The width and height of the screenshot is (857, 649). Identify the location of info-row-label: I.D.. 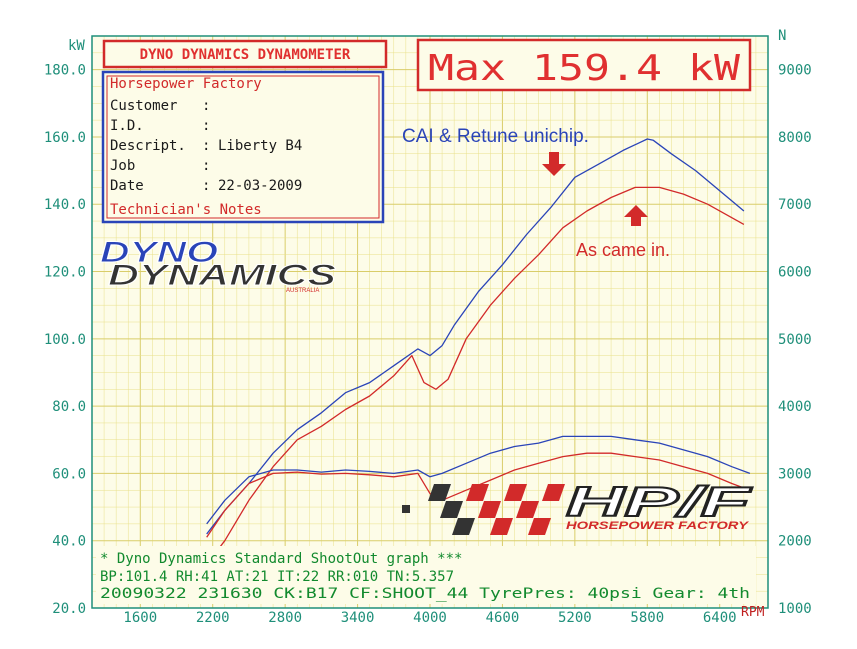
(127, 126).